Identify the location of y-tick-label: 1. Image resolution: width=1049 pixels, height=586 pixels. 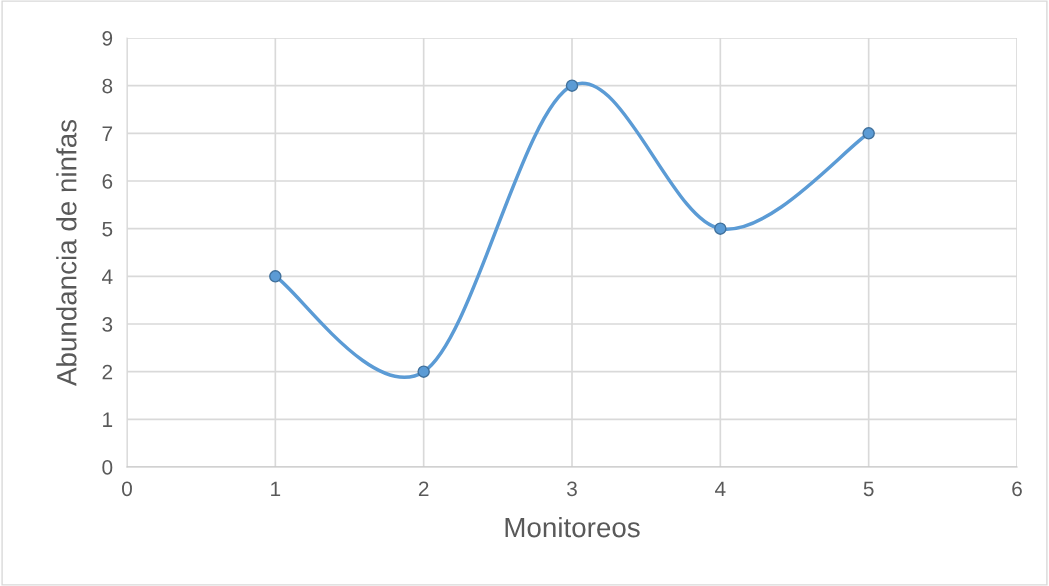
(108, 419).